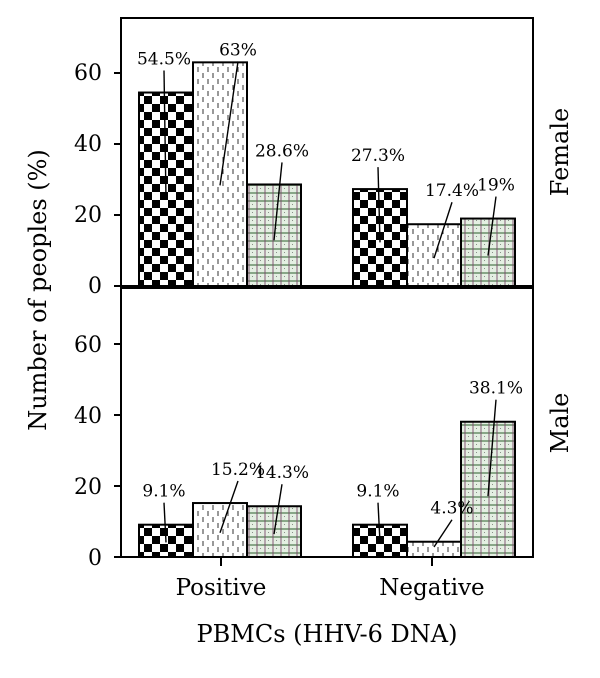 The height and width of the screenshot is (678, 600). I want to click on data-label: 27.3%, so click(378, 156).